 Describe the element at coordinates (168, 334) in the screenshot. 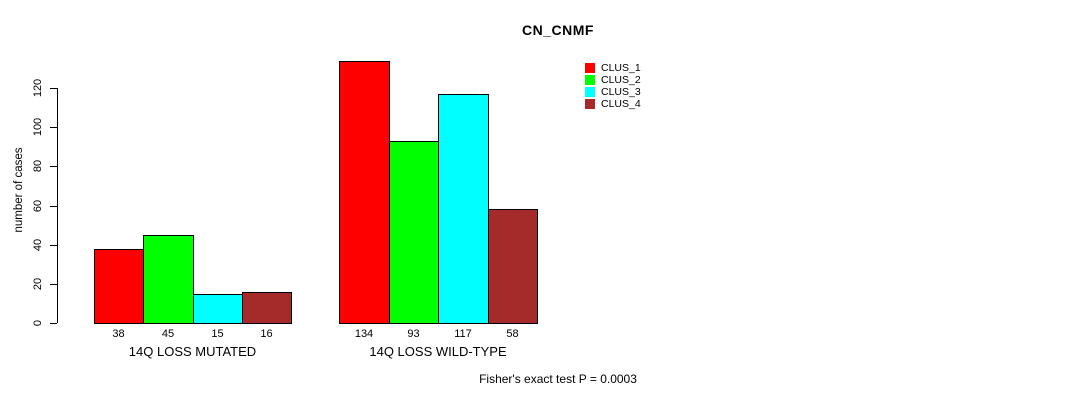

I see `bar-value-label: 45` at that location.